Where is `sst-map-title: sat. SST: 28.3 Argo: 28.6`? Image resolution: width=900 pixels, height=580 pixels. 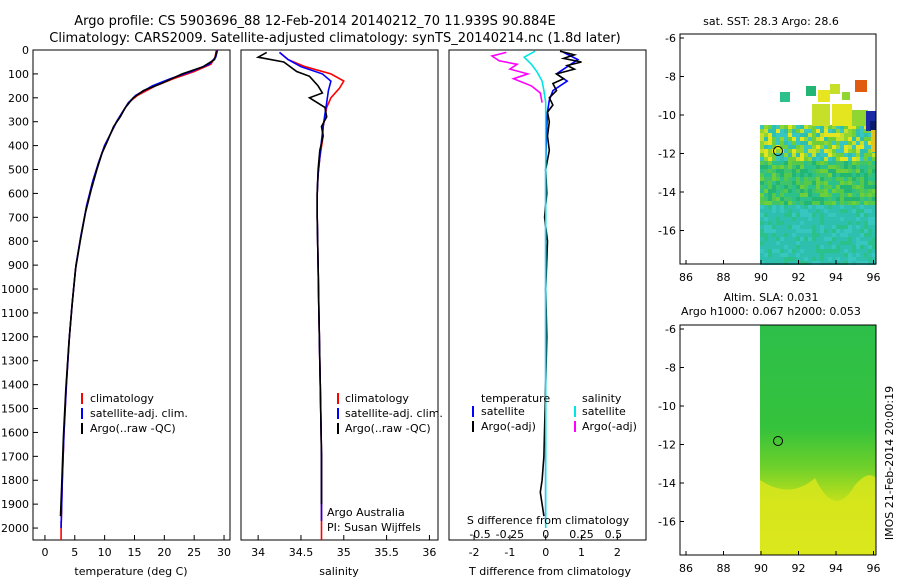 sst-map-title: sat. SST: 28.3 Argo: 28.6 is located at coordinates (771, 21).